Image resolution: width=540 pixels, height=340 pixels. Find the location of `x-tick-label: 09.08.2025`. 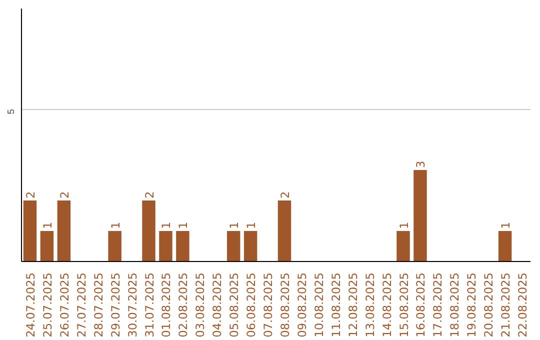

x-tick-label: 09.08.2025 is located at coordinates (301, 305).